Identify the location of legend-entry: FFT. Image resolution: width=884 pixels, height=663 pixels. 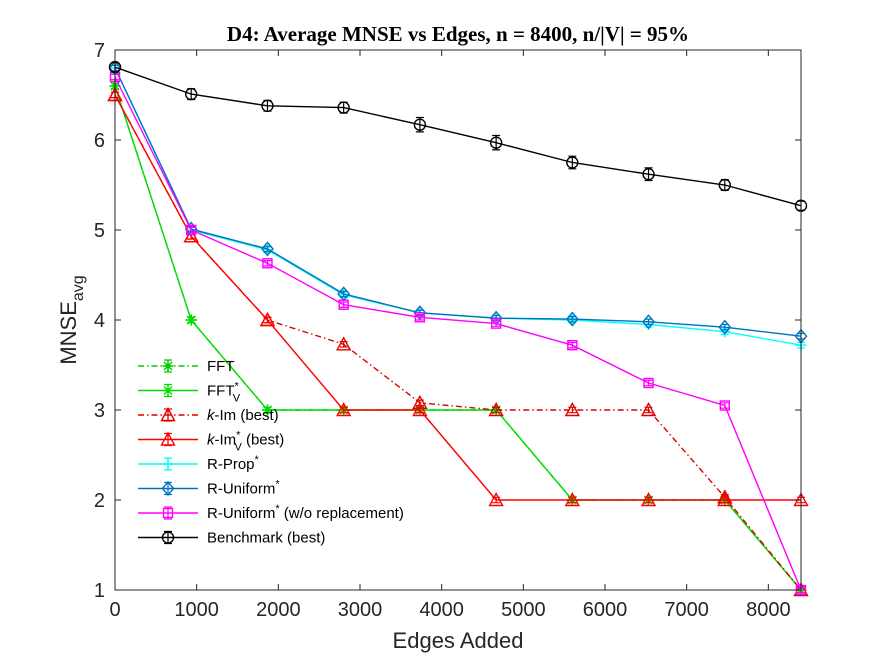
(186, 366).